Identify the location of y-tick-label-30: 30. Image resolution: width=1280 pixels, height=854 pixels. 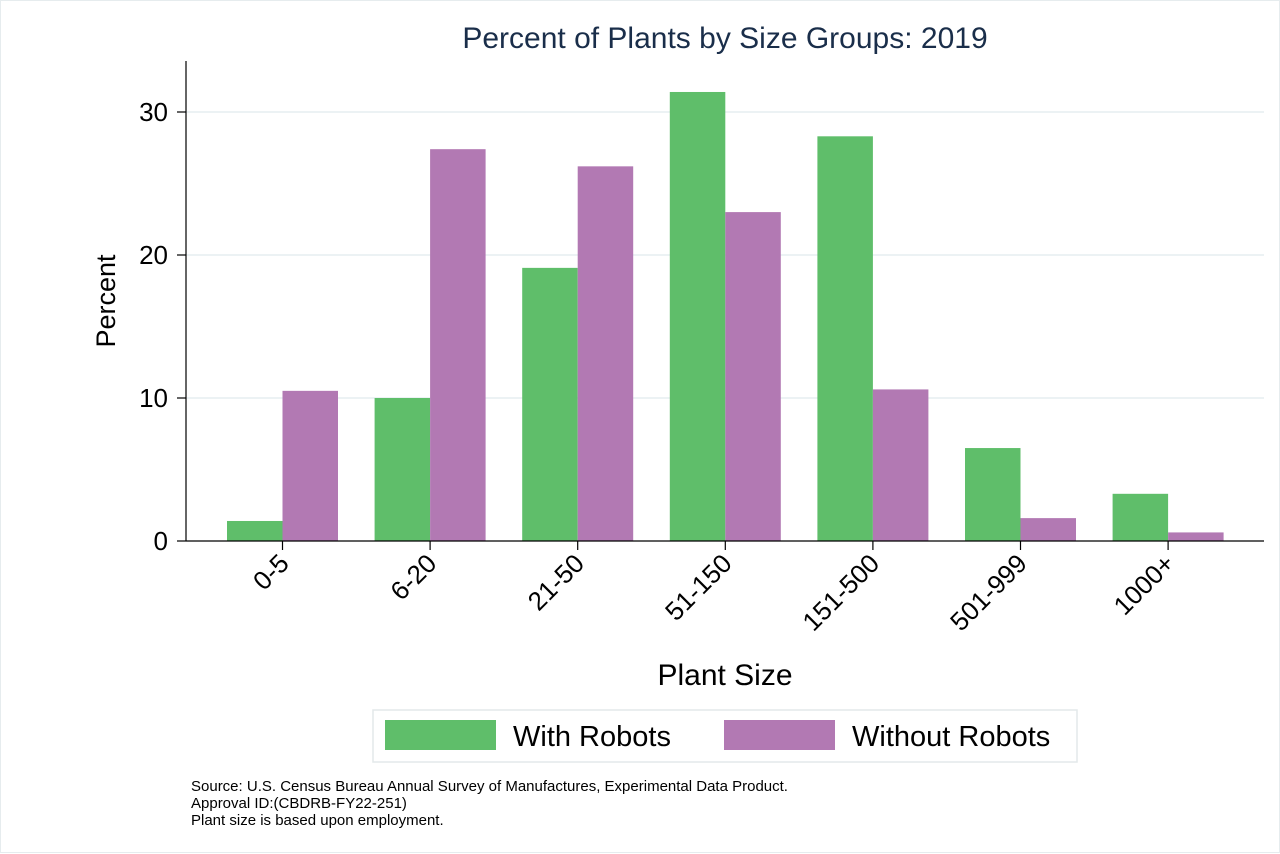
(153, 112).